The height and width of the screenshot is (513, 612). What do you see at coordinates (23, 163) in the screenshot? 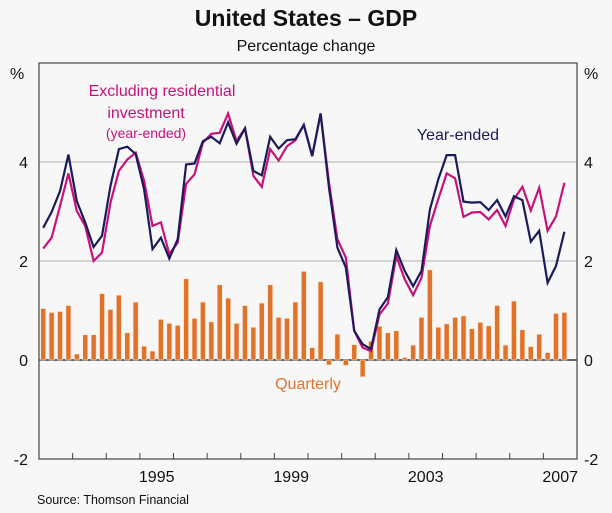
I see `y-tick-label-left: 4` at bounding box center [23, 163].